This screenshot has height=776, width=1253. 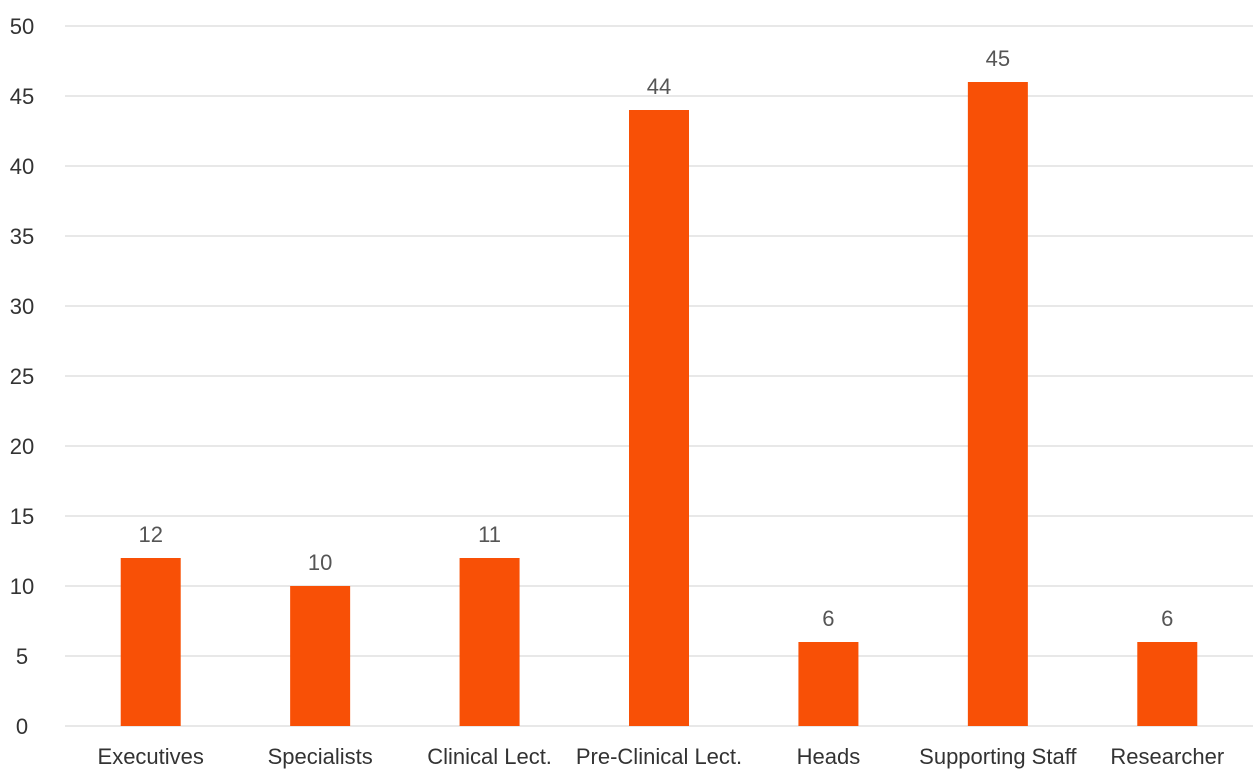 I want to click on x-category-label: Clinical Lect., so click(x=489, y=756).